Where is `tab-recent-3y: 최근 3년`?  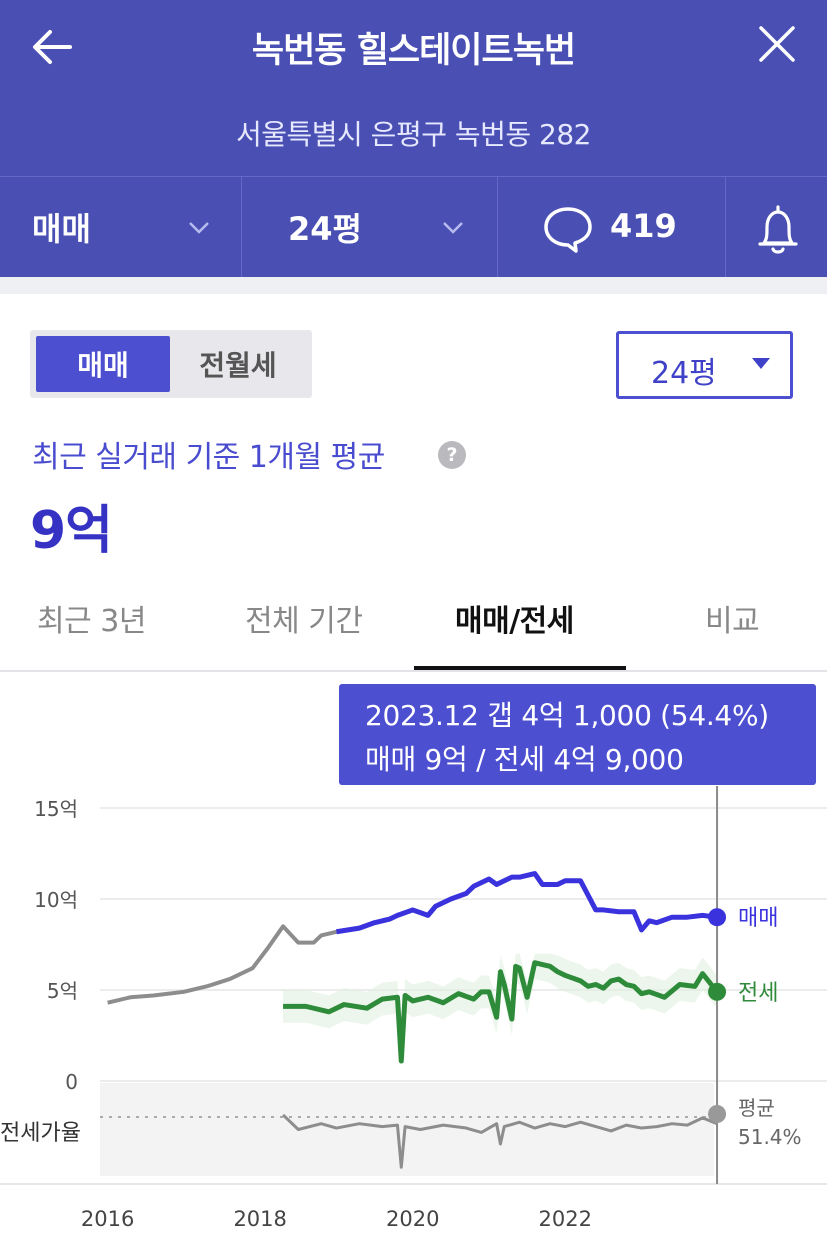
tab-recent-3y: 최근 3년 is located at coordinates (91, 621).